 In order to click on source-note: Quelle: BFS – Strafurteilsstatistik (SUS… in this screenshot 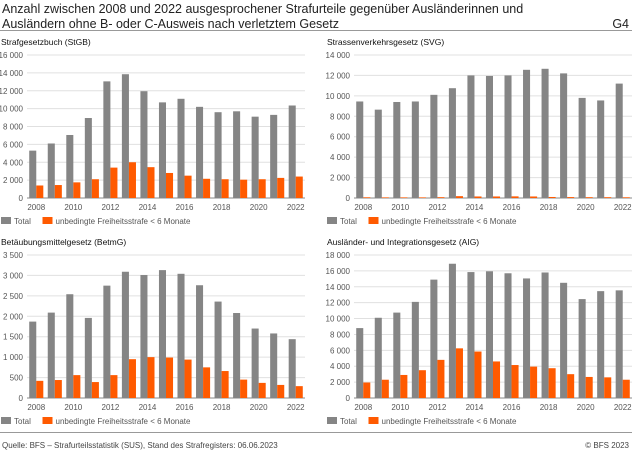, I will do `click(140, 445)`.